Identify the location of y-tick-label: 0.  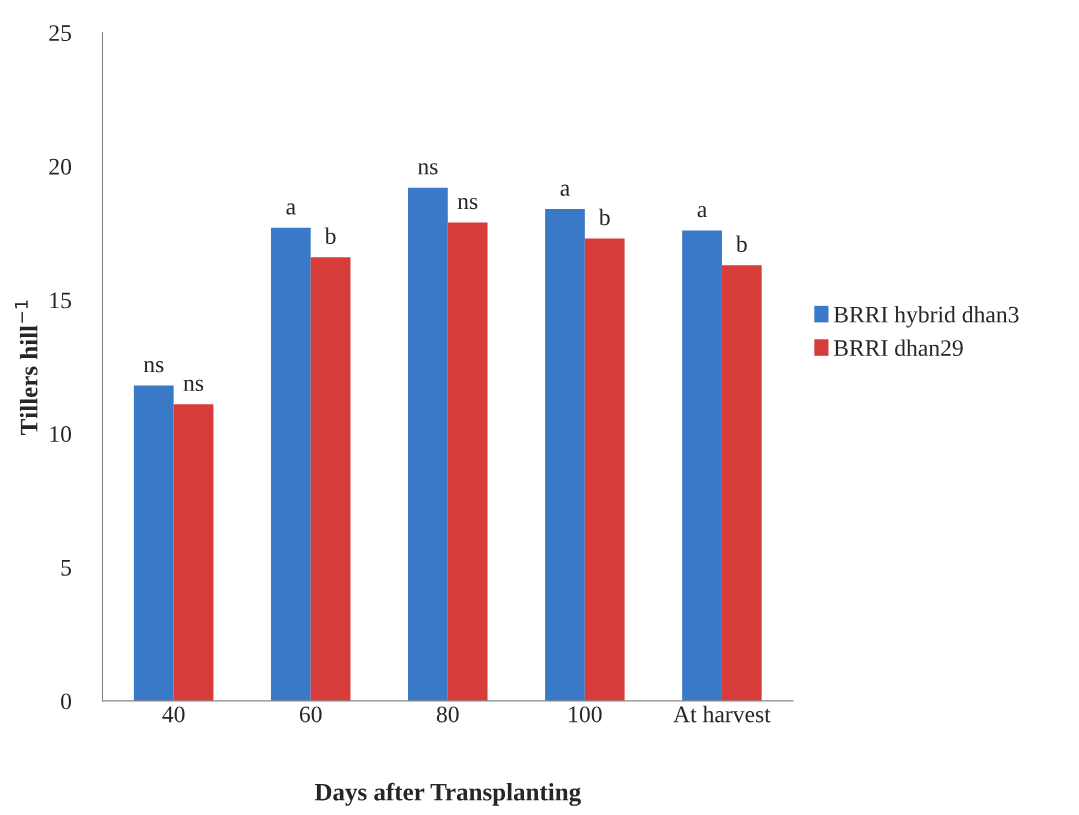
(66, 701).